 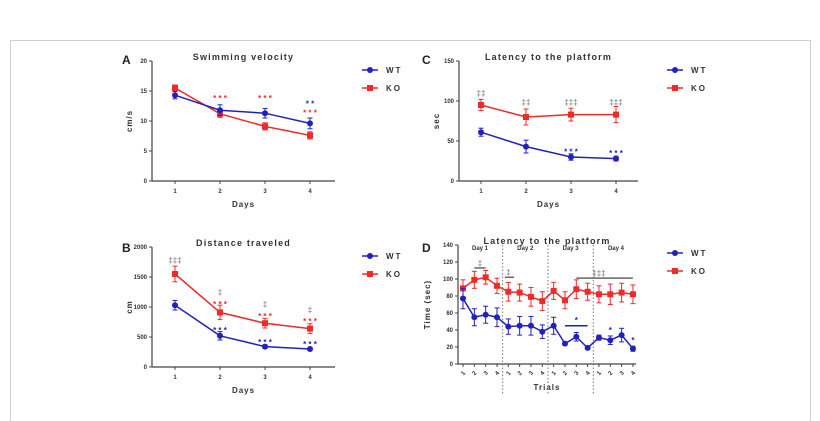 What do you see at coordinates (141, 248) in the screenshot?
I see `y-tick-label: 2000` at bounding box center [141, 248].